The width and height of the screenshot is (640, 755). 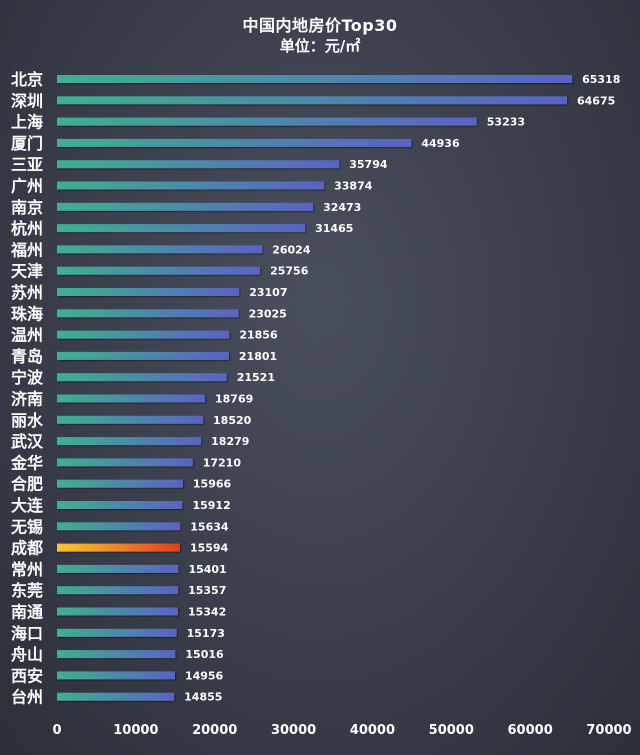 I want to click on category-label-6: 广州, so click(x=27, y=186).